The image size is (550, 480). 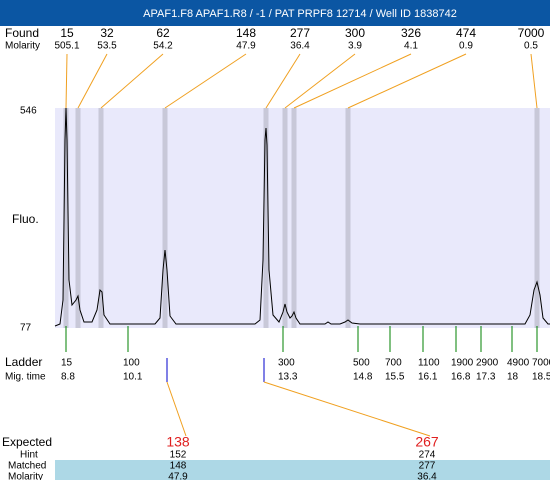 I want to click on mig-time: 14.8, so click(x=363, y=377).